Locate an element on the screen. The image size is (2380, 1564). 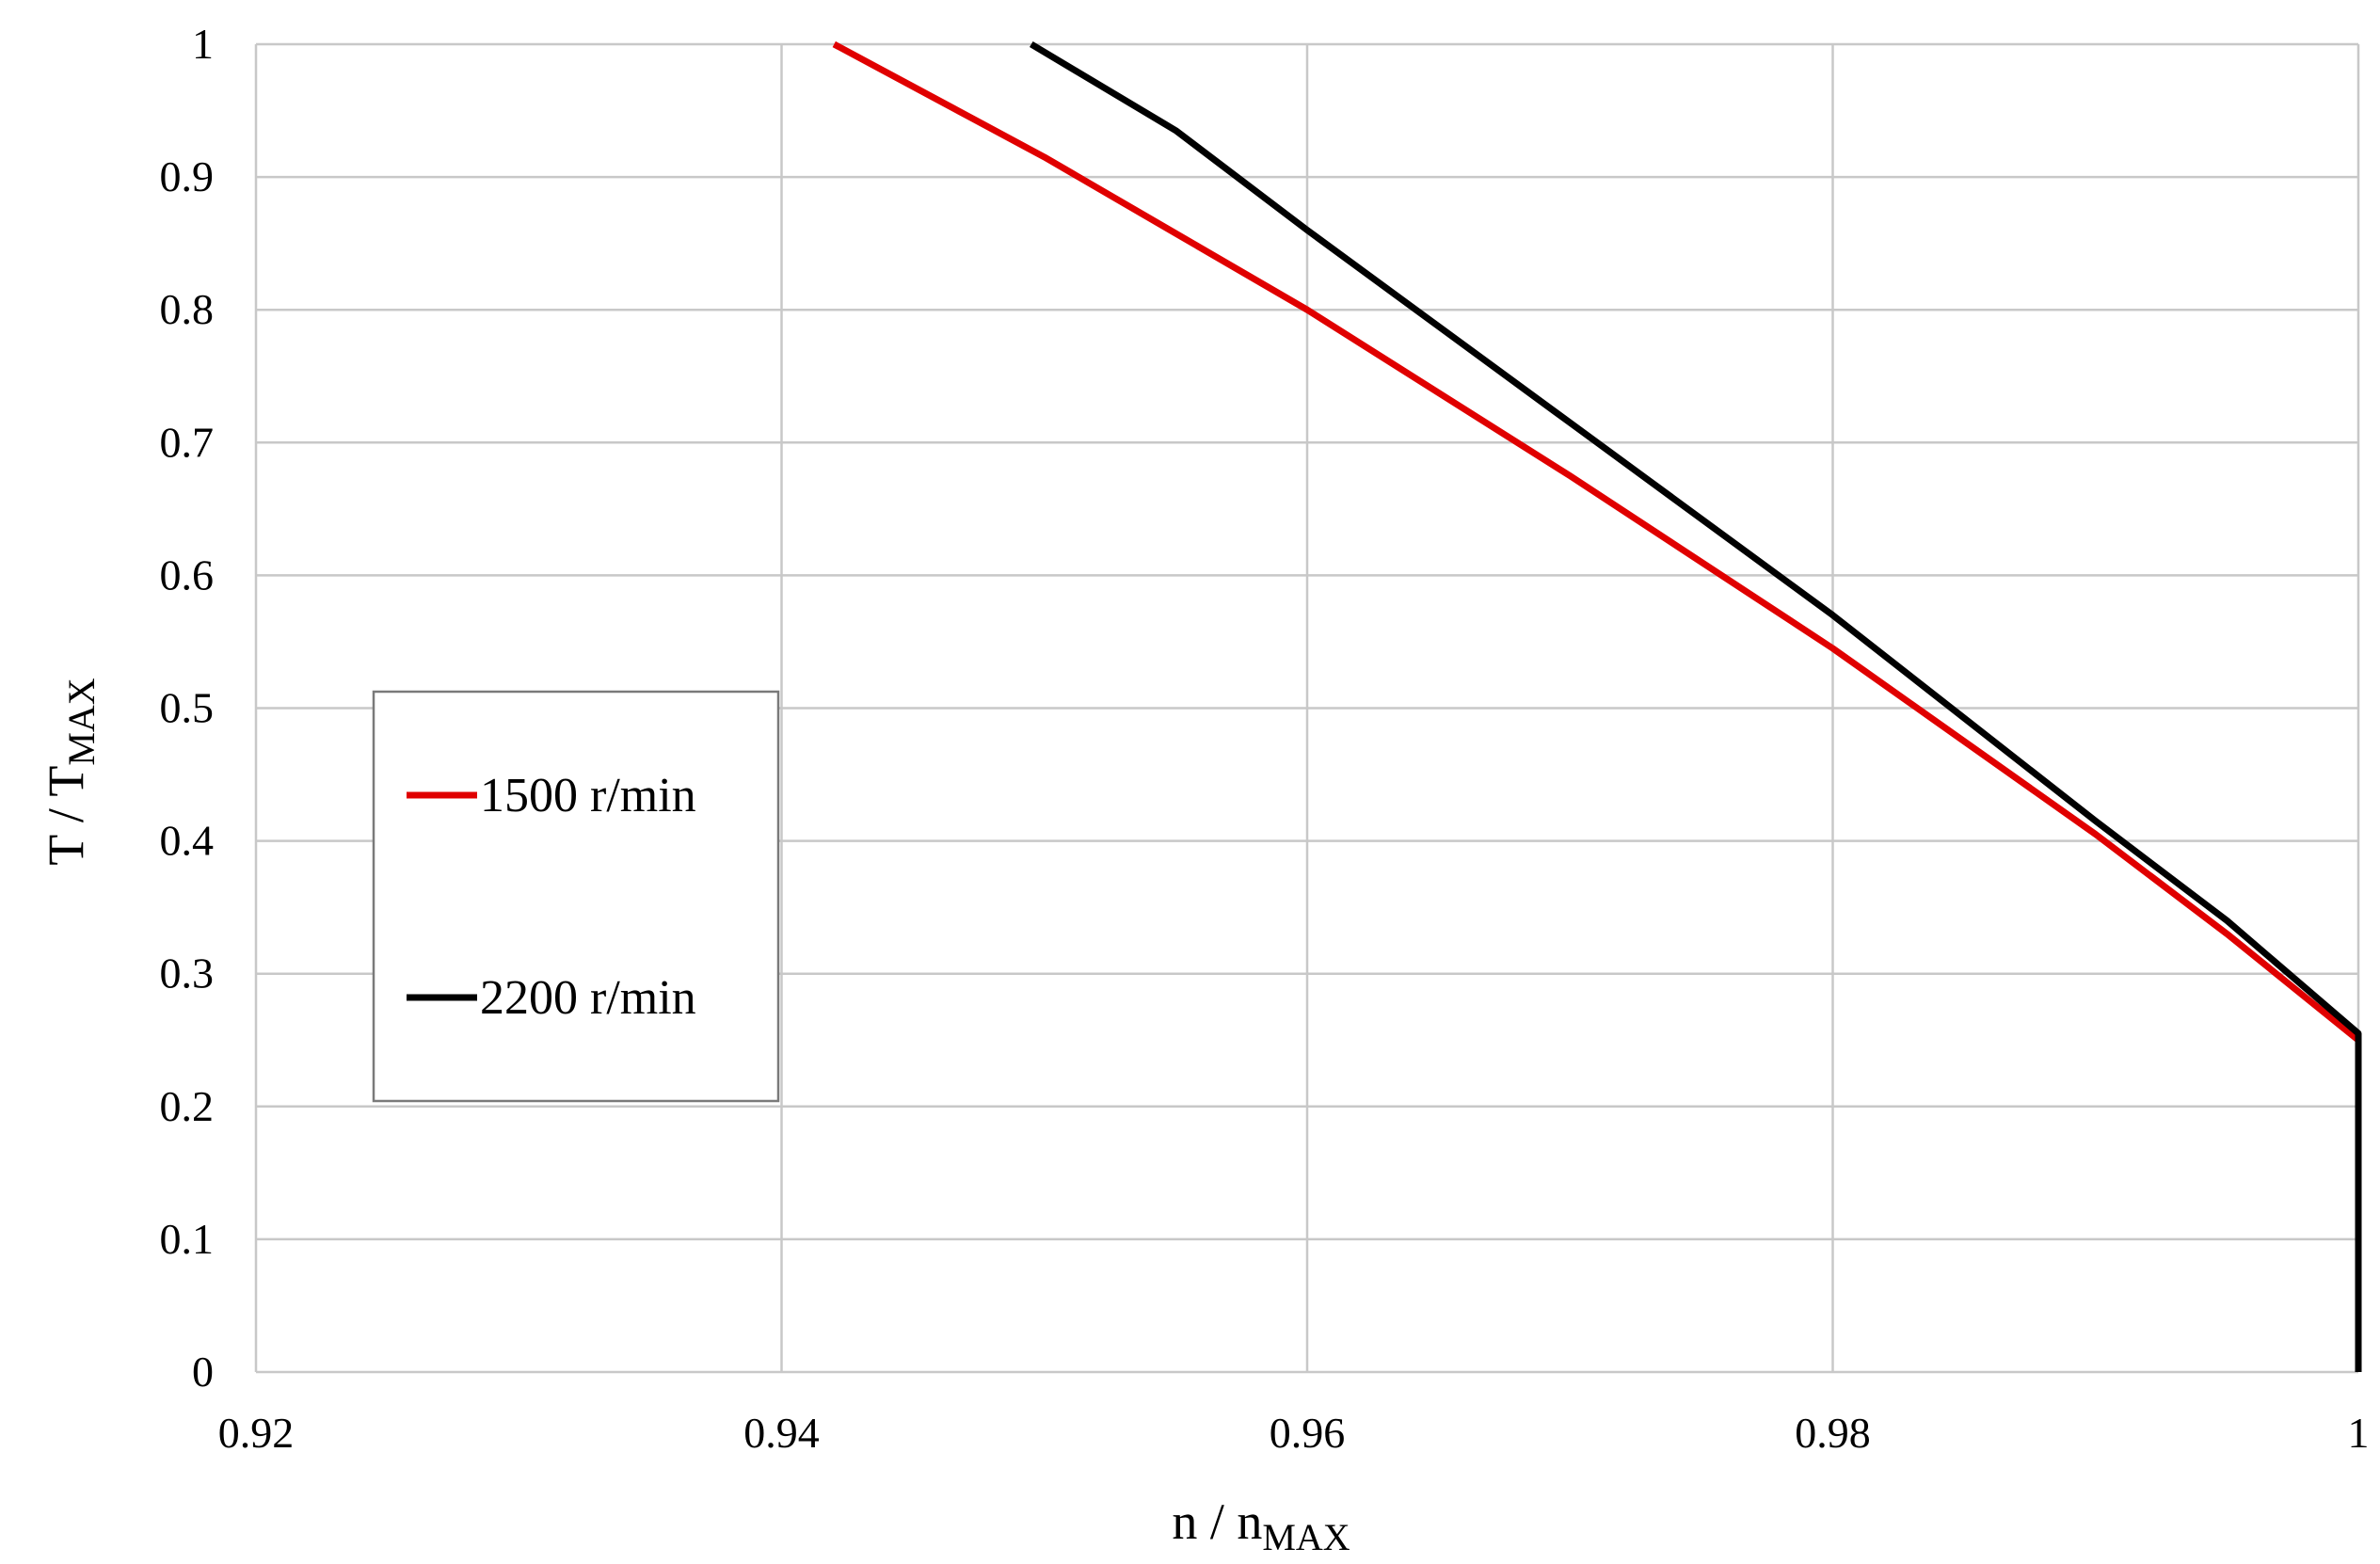
x-tick-label: 0.94 is located at coordinates (781, 1433).